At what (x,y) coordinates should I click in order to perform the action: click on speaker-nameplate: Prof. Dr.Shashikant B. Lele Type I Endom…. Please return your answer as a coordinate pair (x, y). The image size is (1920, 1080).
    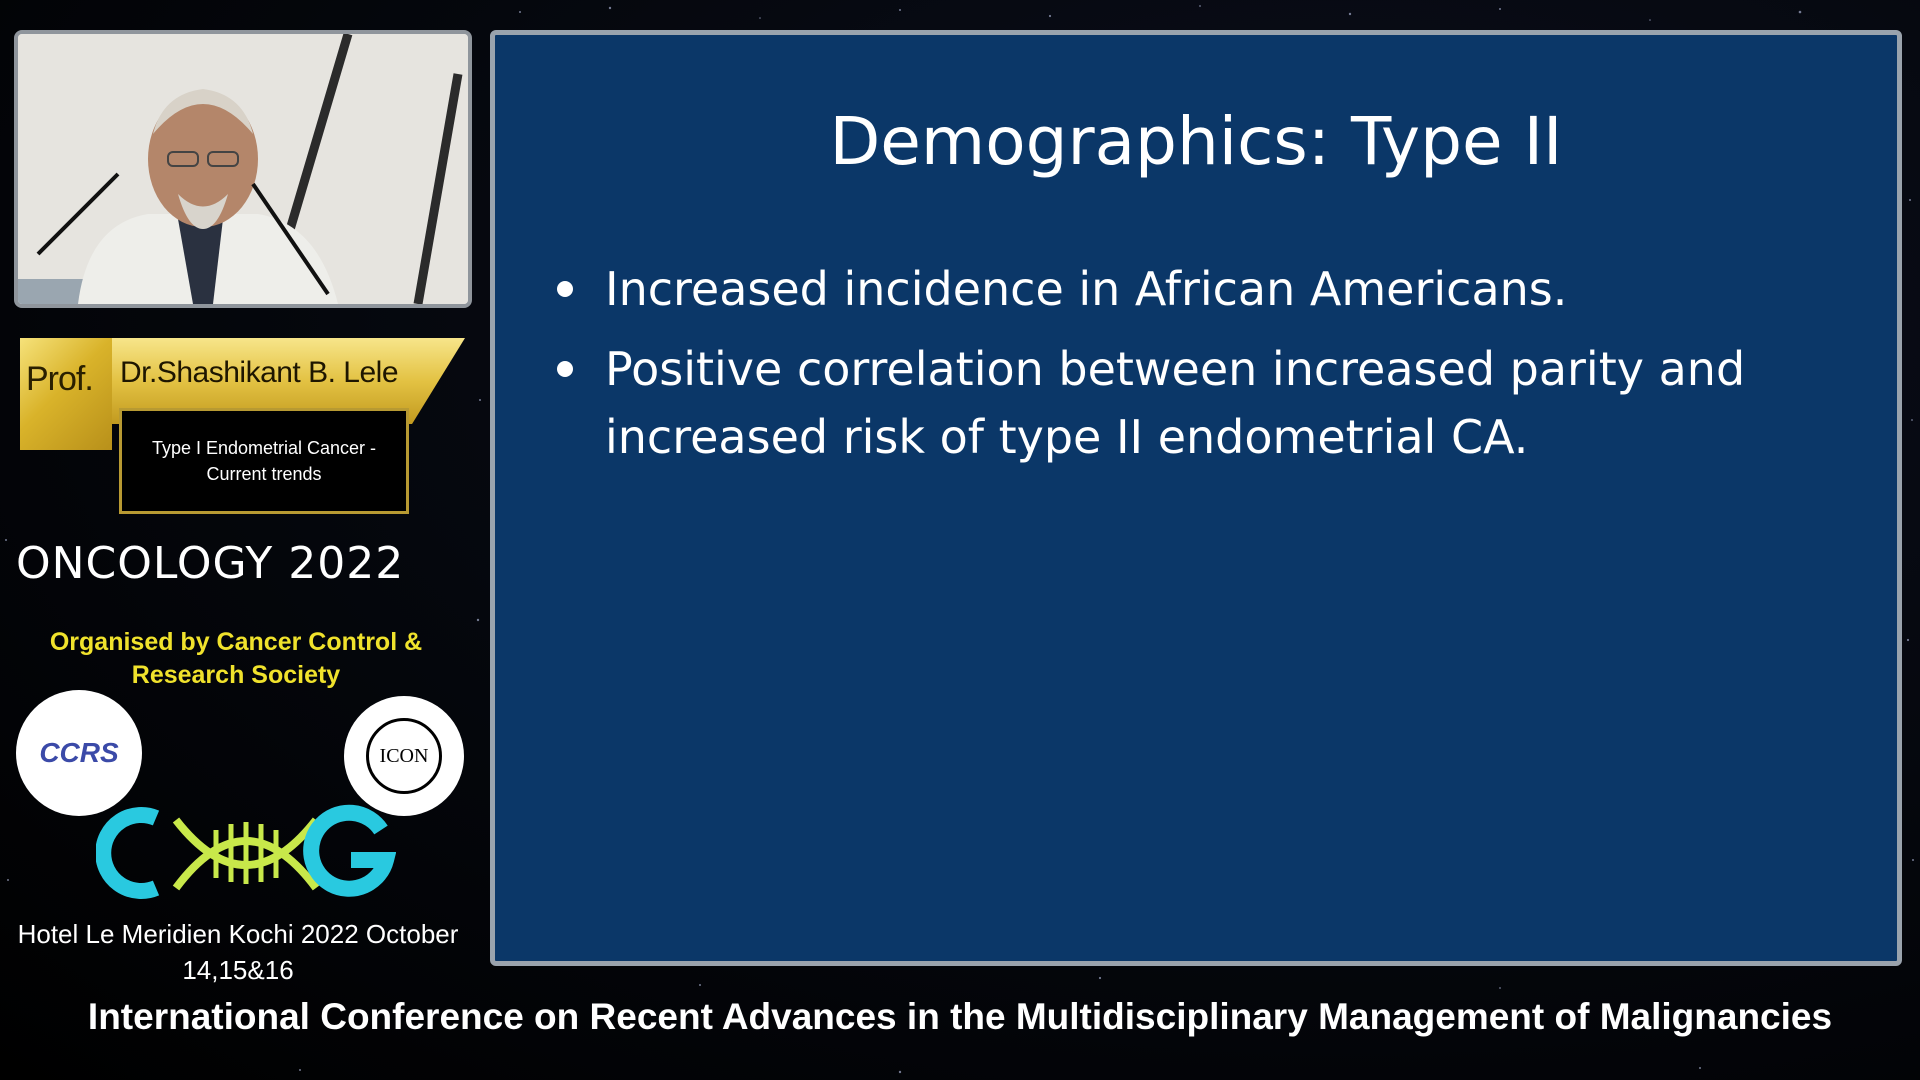
    Looking at the image, I should click on (242, 428).